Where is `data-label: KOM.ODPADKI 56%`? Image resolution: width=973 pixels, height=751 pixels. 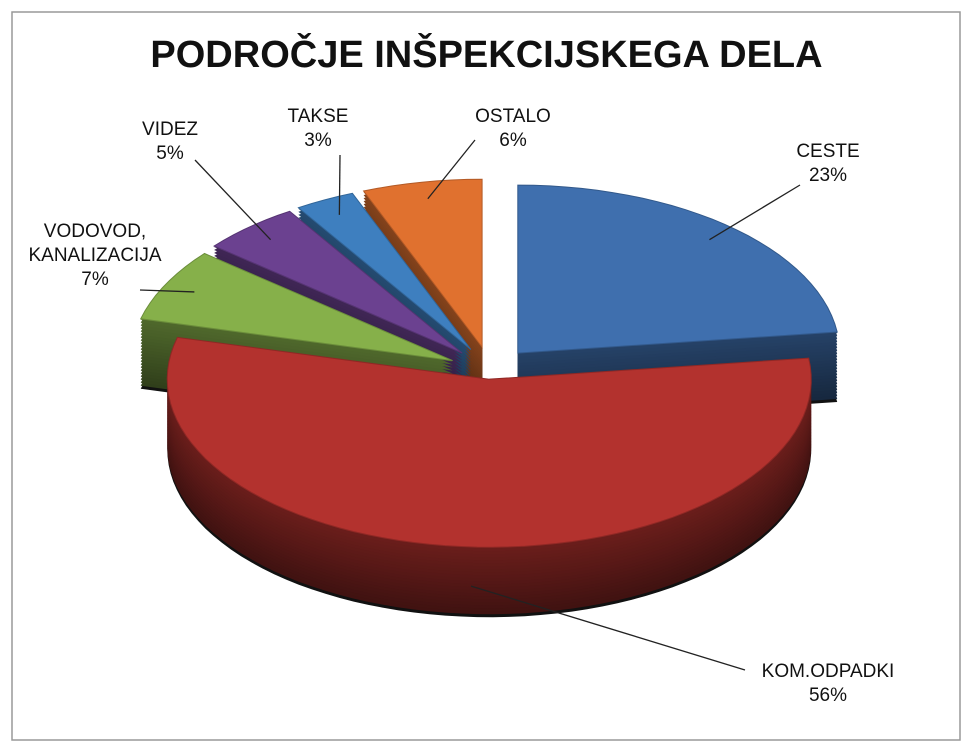
data-label: KOM.ODPADKI 56% is located at coordinates (828, 684).